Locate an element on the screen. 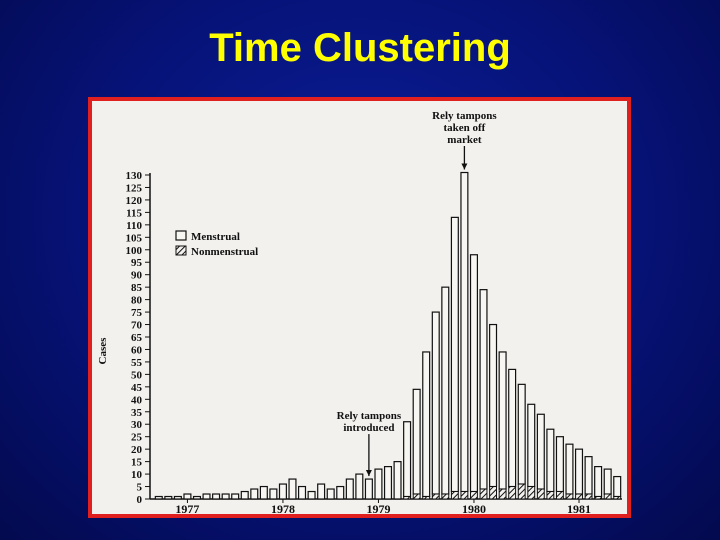 This screenshot has width=720, height=540. x-year-label: 1981 is located at coordinates (579, 508).